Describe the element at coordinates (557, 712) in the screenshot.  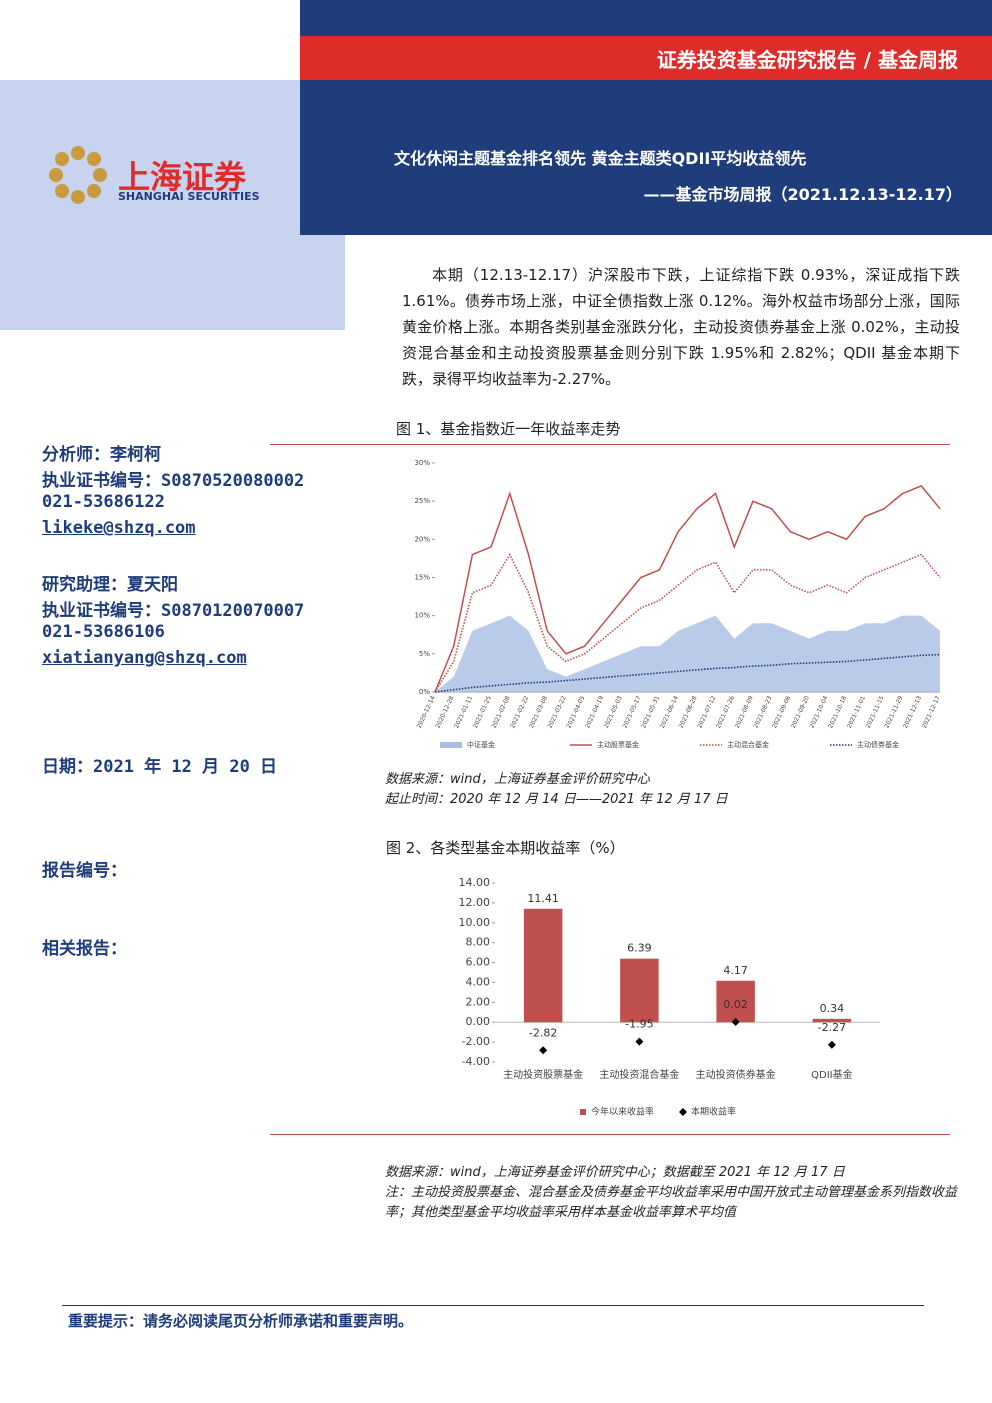
I see `x-tick-label: 2021-03-22` at that location.